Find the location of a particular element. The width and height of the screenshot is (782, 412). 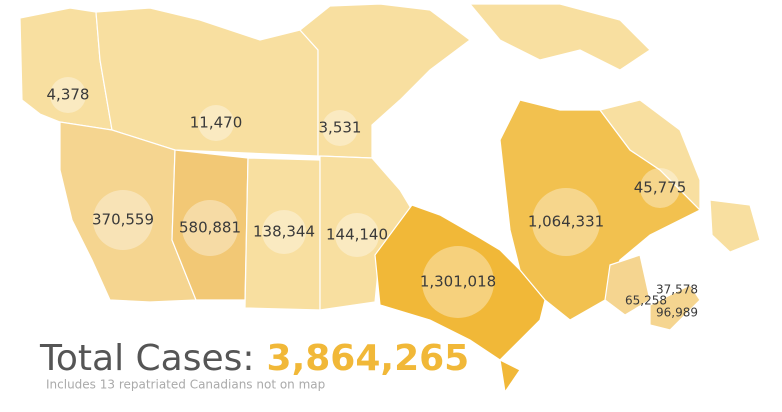

quebec is located at coordinates (600, 210).